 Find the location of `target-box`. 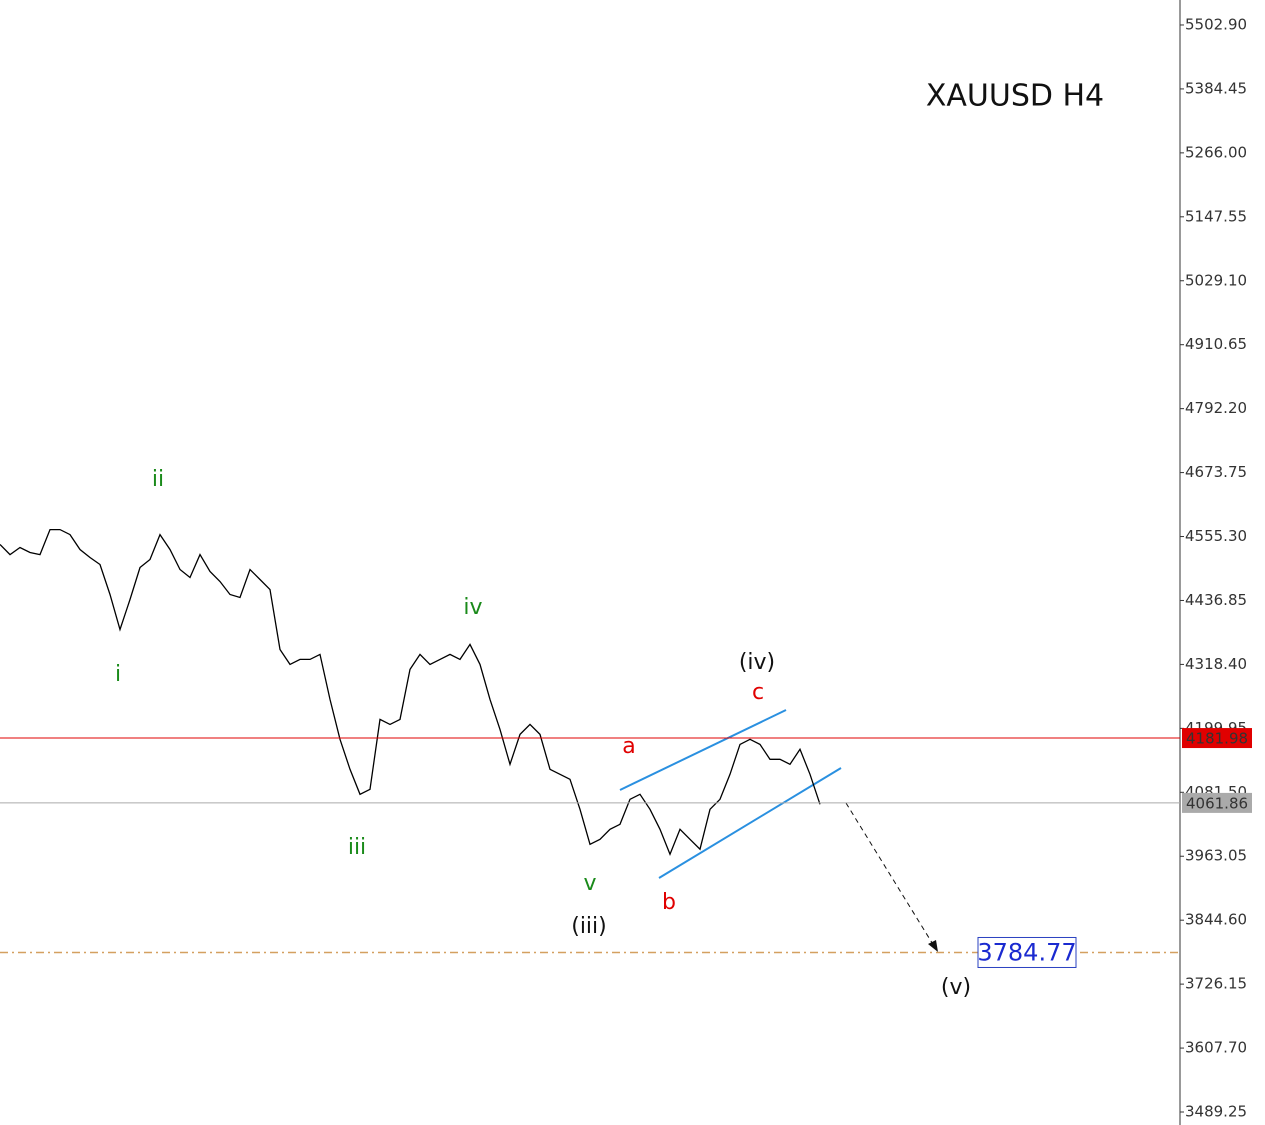

target-box is located at coordinates (1027, 952).